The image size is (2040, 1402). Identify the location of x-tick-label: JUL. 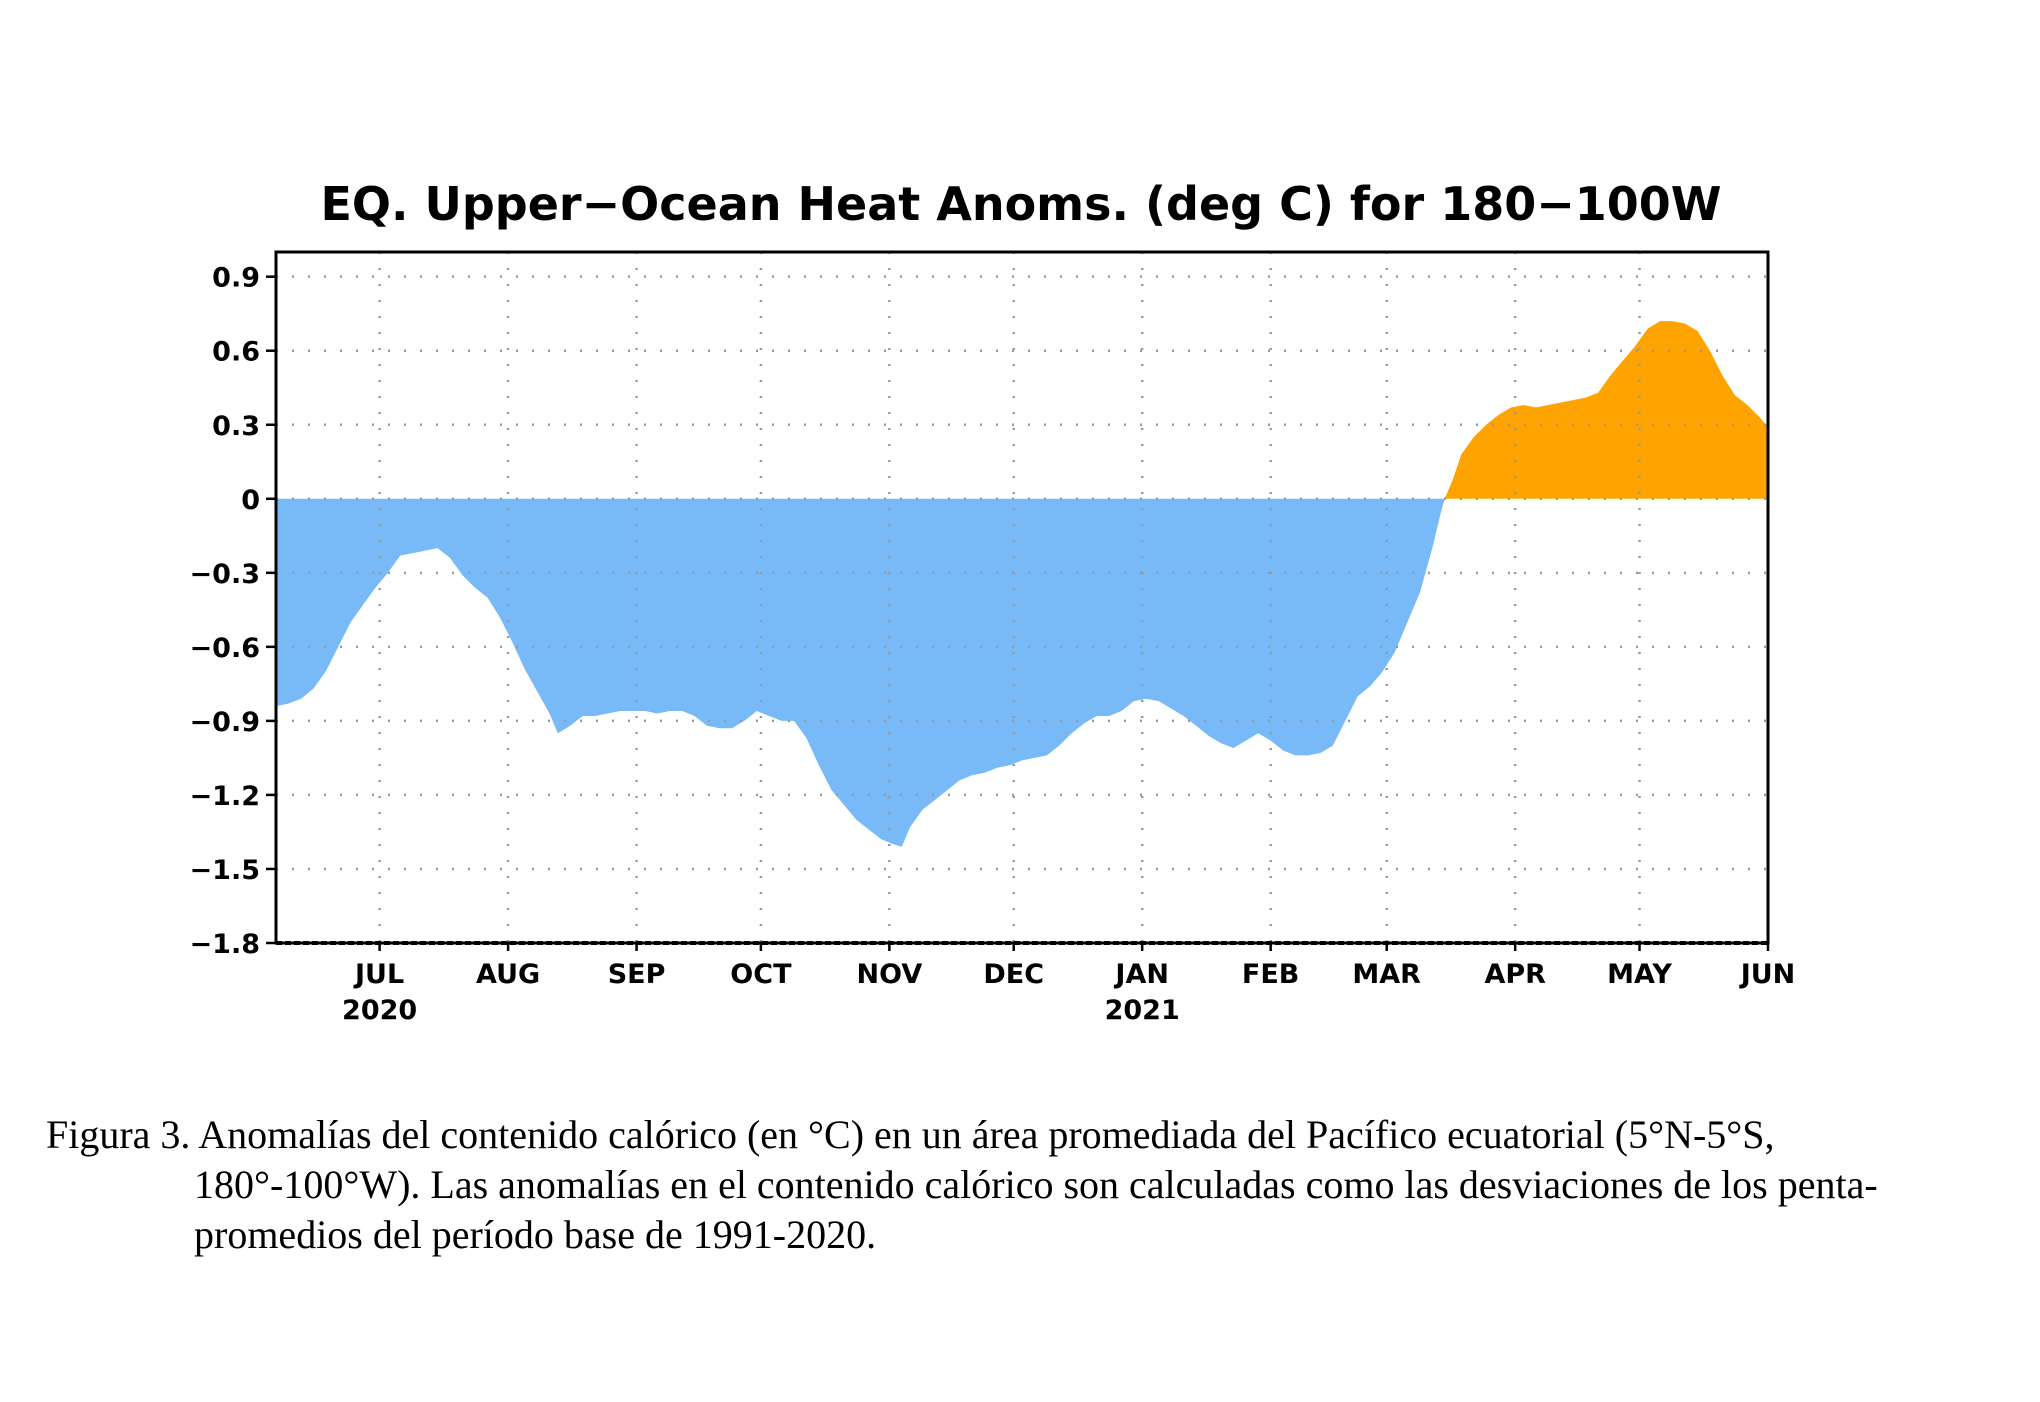
(378, 974).